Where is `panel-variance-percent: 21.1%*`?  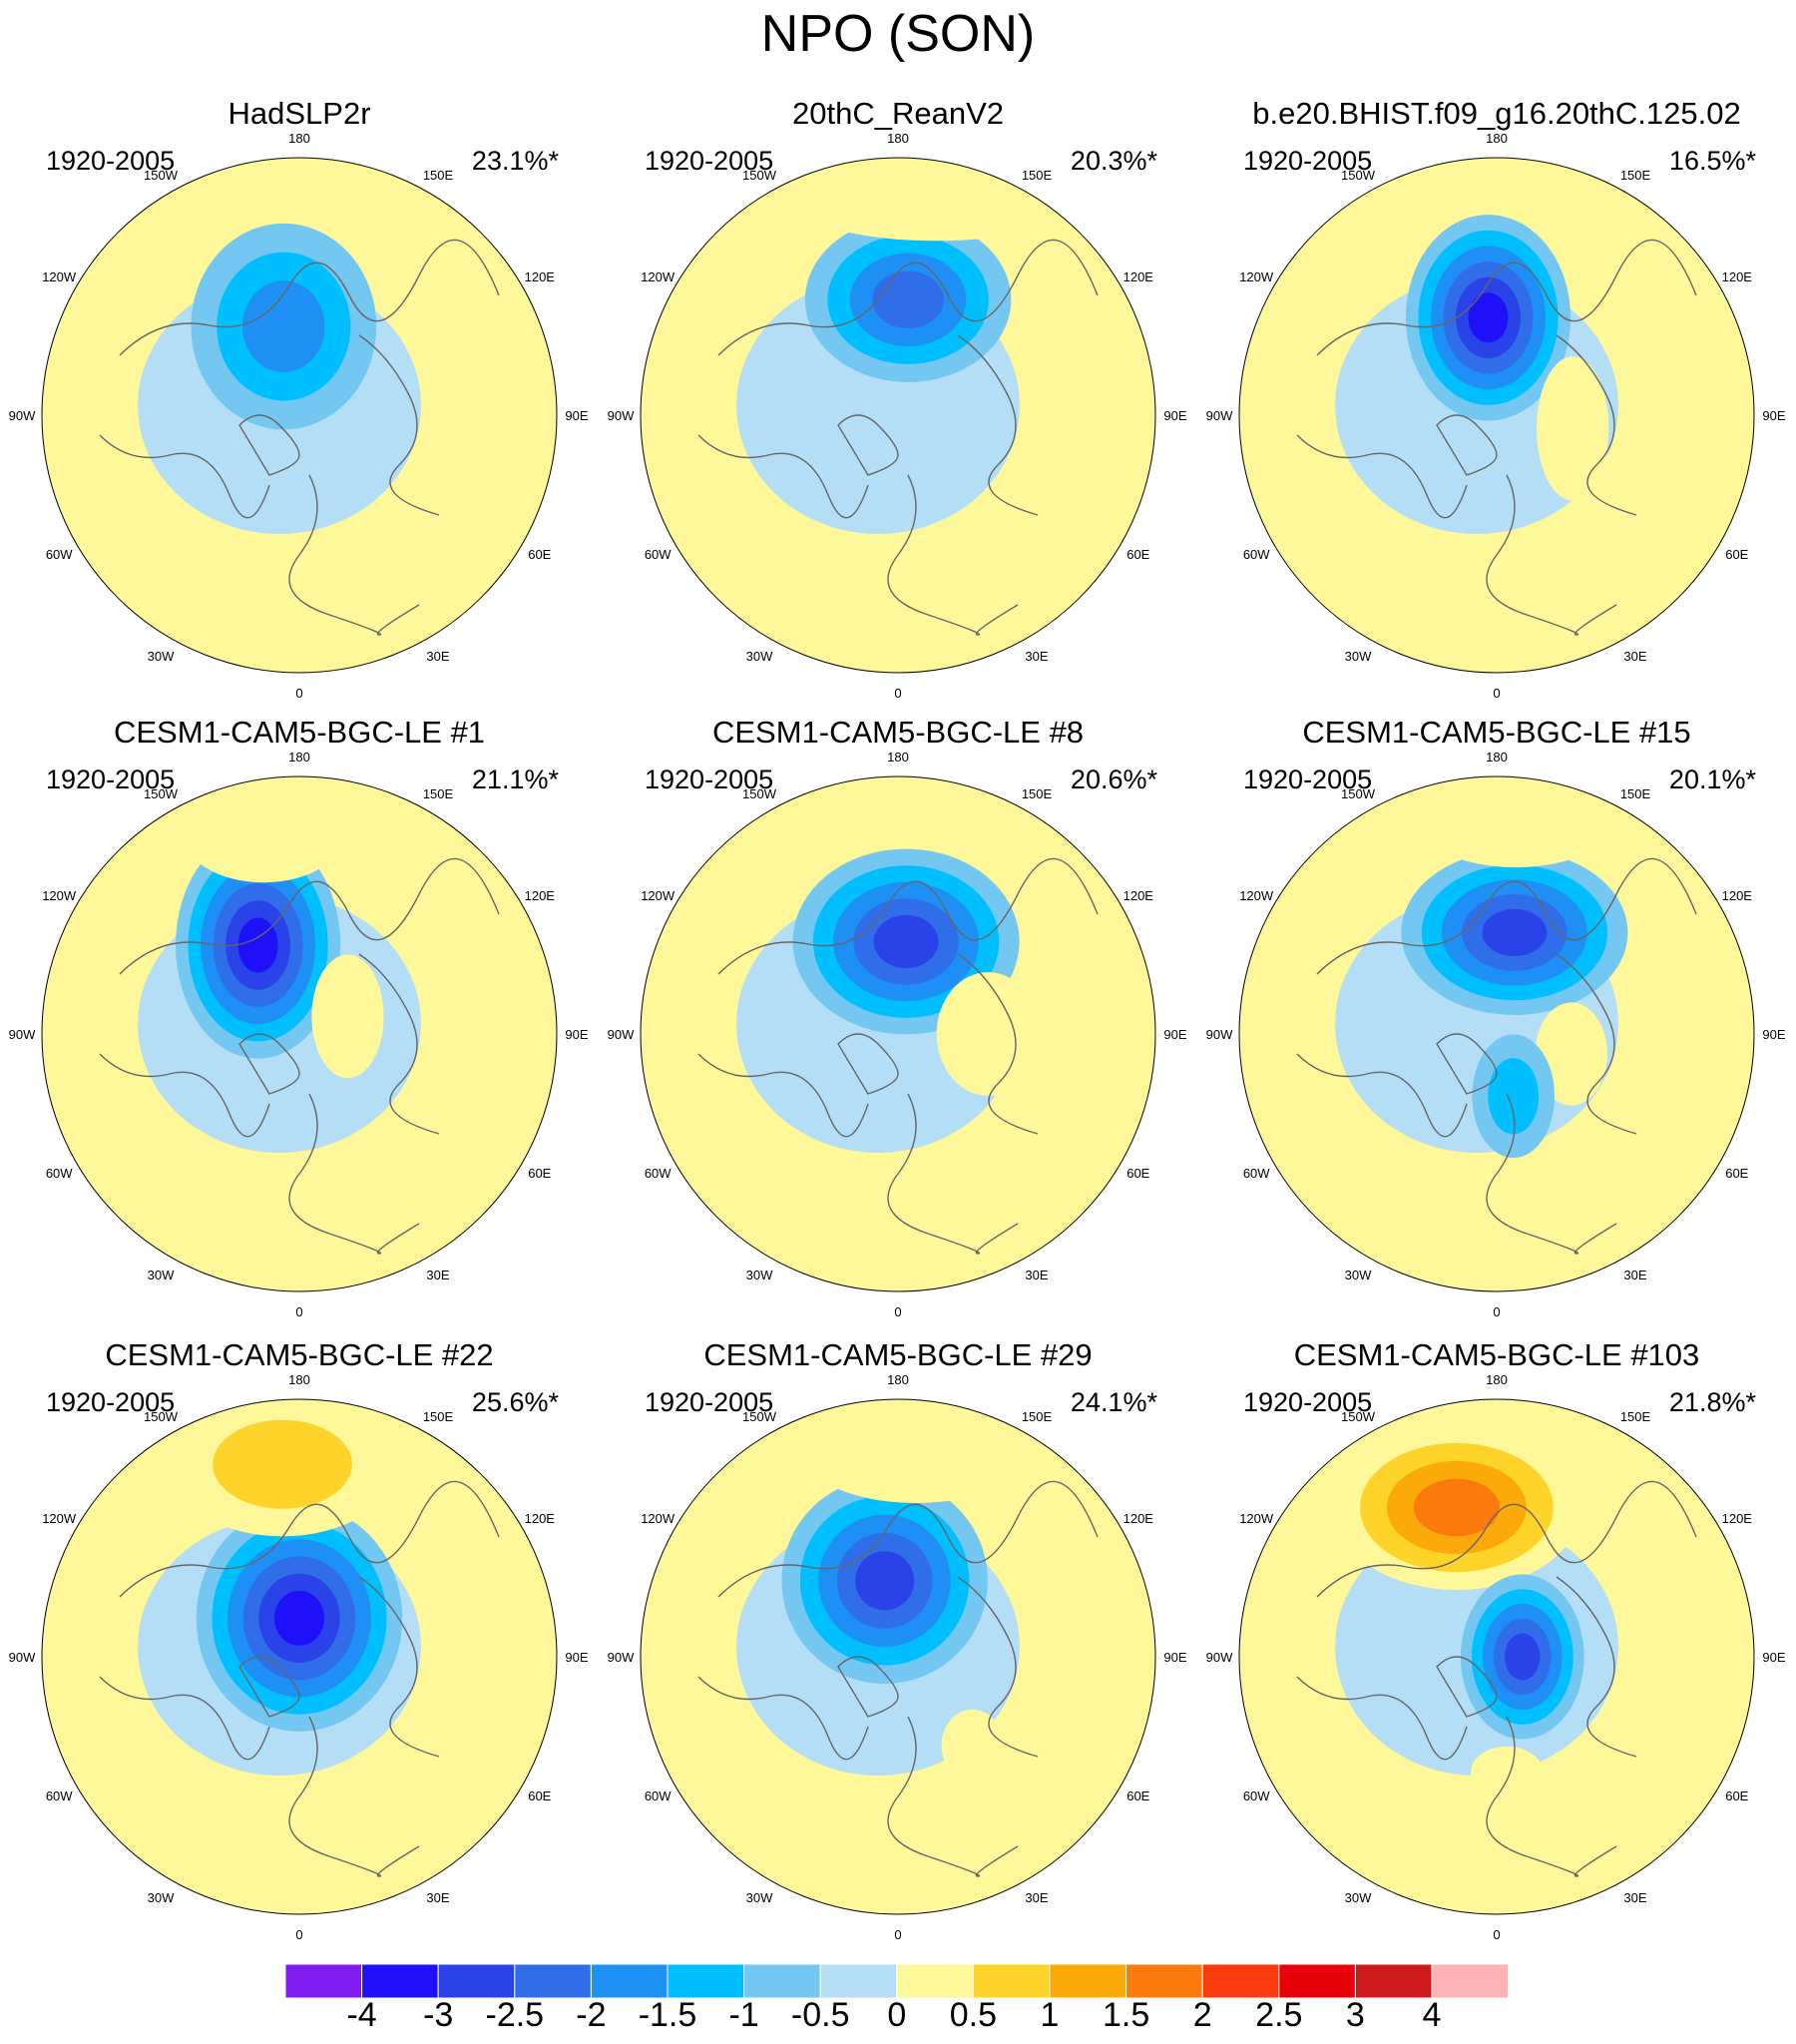 panel-variance-percent: 21.1%* is located at coordinates (515, 779).